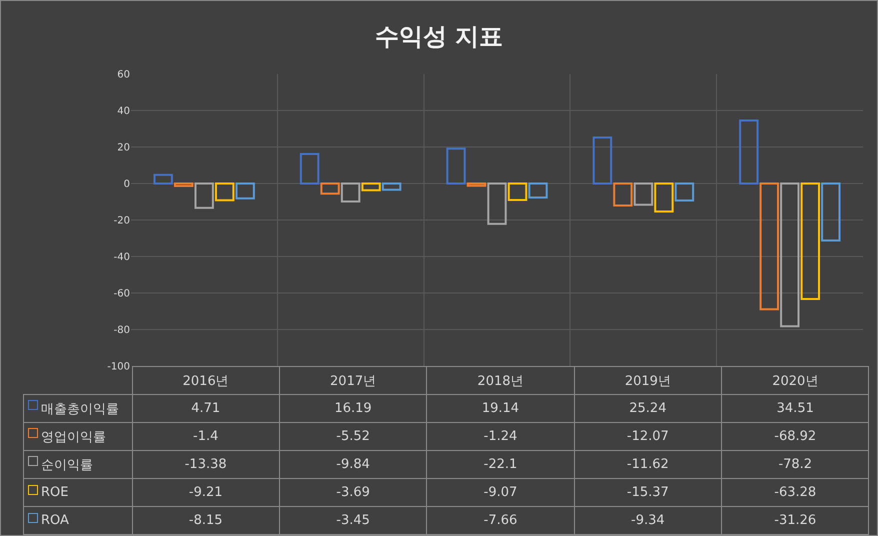 Image resolution: width=878 pixels, height=536 pixels. Describe the element at coordinates (353, 380) in the screenshot. I see `x-tick-label: 2017년` at that location.